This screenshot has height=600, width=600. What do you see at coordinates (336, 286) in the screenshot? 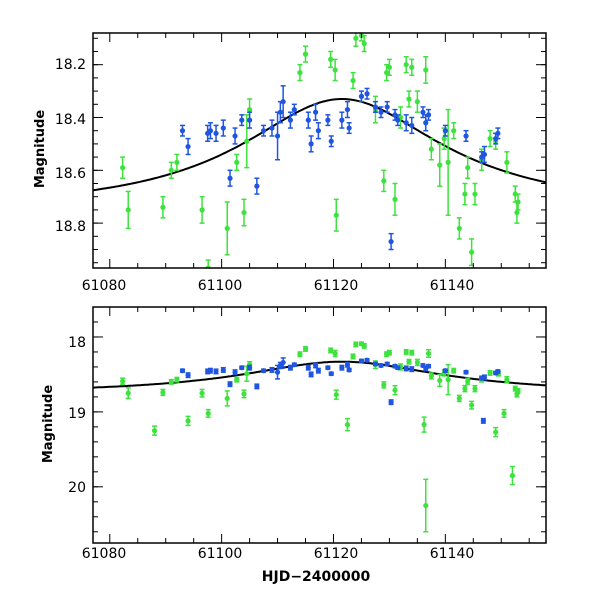
I see `top-xtick-label: 61120` at bounding box center [336, 286].